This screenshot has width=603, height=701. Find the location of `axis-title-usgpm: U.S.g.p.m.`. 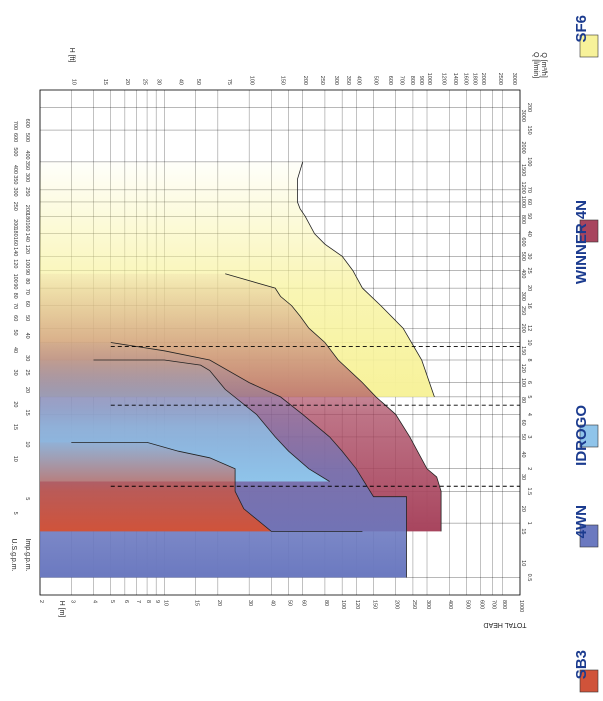

axis-title-usgpm: U.S.g.p.m. is located at coordinates (13, 554).